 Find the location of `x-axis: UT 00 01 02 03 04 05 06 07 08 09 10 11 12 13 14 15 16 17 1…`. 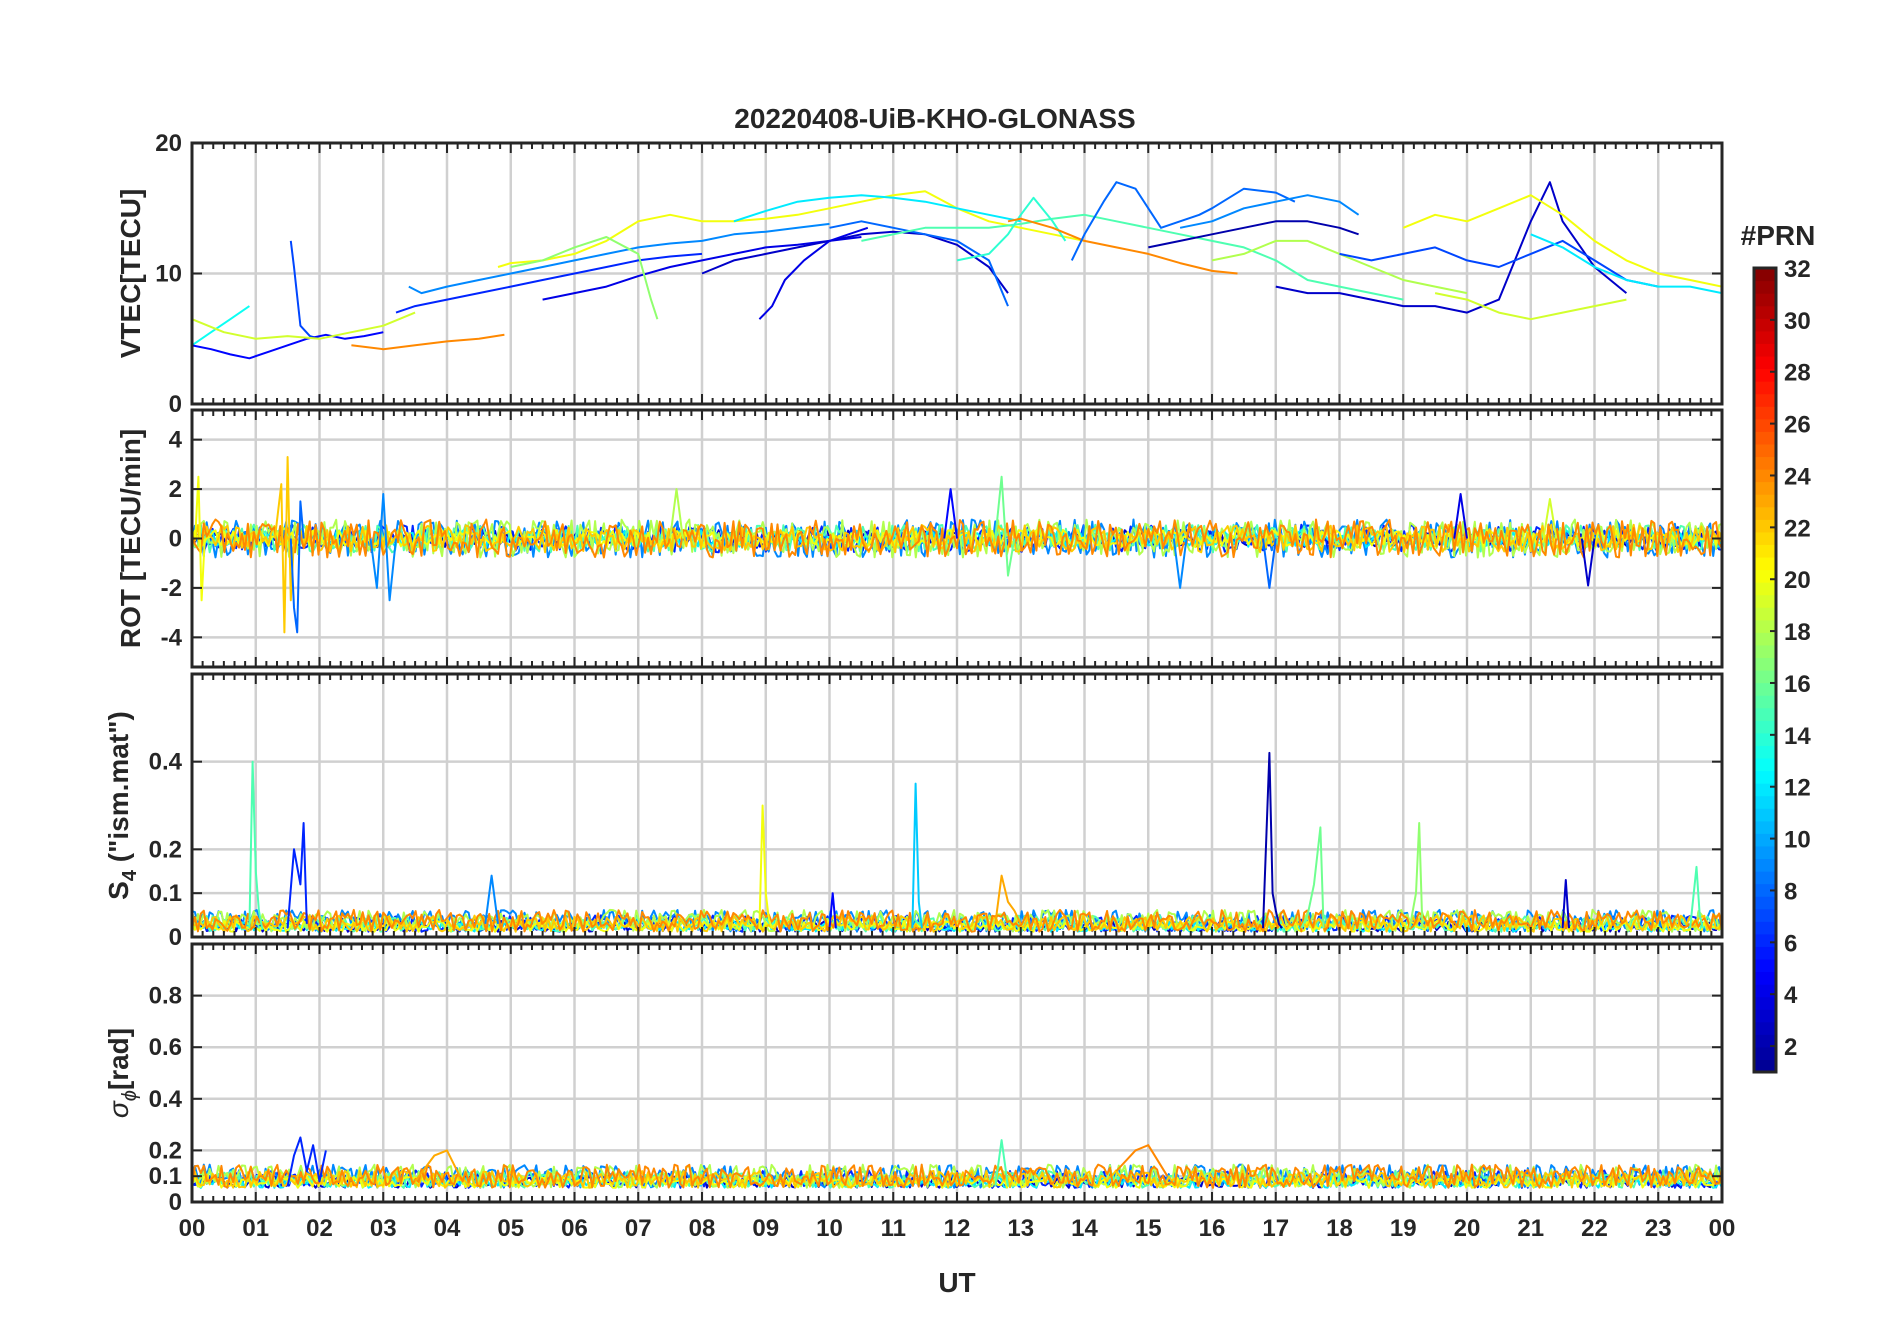

x-axis: UT 00 01 02 03 04 05 06 07 08 09 10 11 12 13 14 15 16 17 1… is located at coordinates (957, 1256).